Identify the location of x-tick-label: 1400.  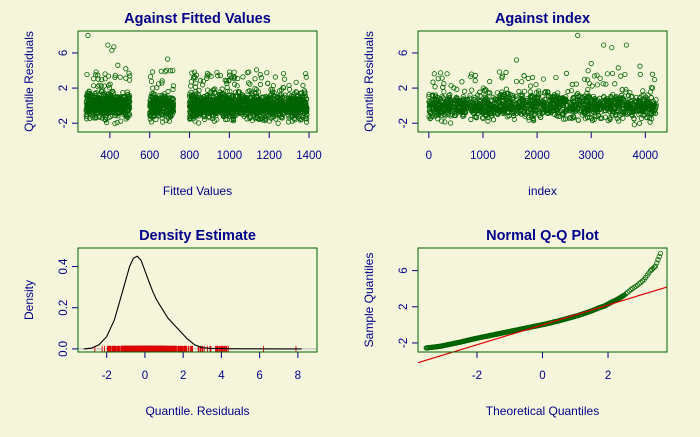
(309, 156).